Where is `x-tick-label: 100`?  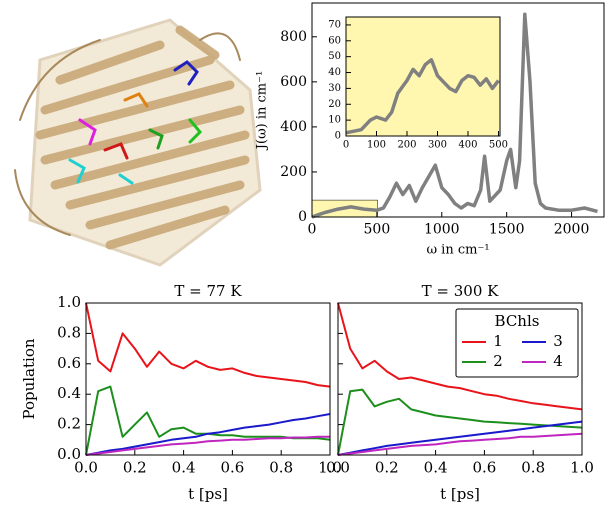
x-tick-label: 100 is located at coordinates (376, 145).